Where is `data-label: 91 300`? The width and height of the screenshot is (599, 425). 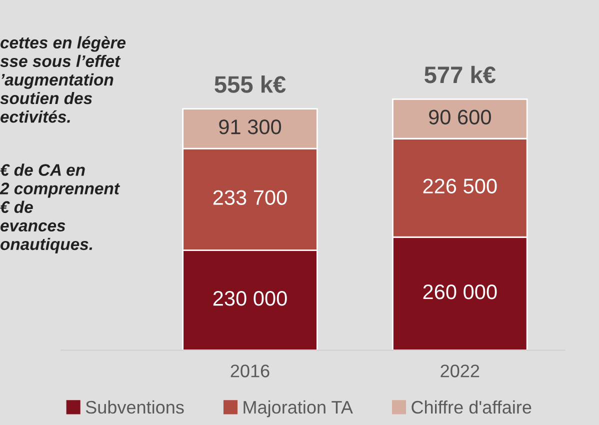 data-label: 91 300 is located at coordinates (250, 127).